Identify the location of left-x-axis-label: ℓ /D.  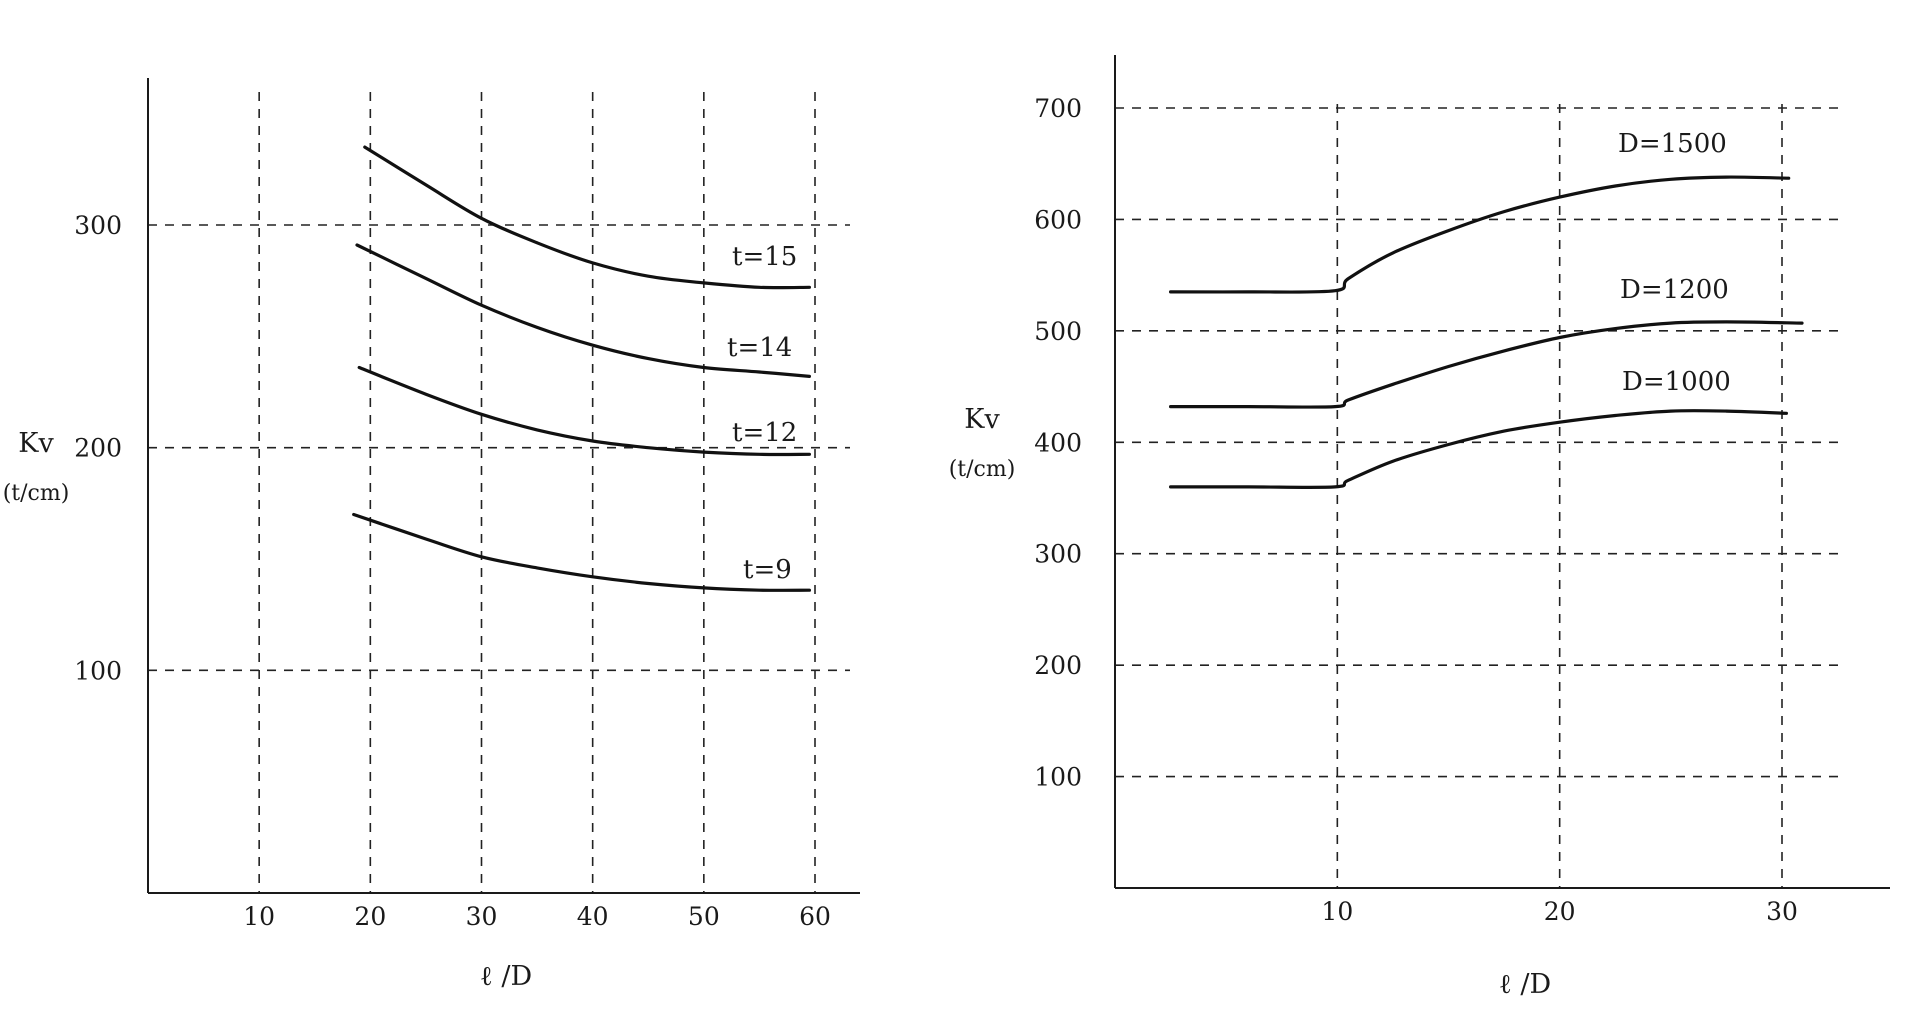
(506, 976).